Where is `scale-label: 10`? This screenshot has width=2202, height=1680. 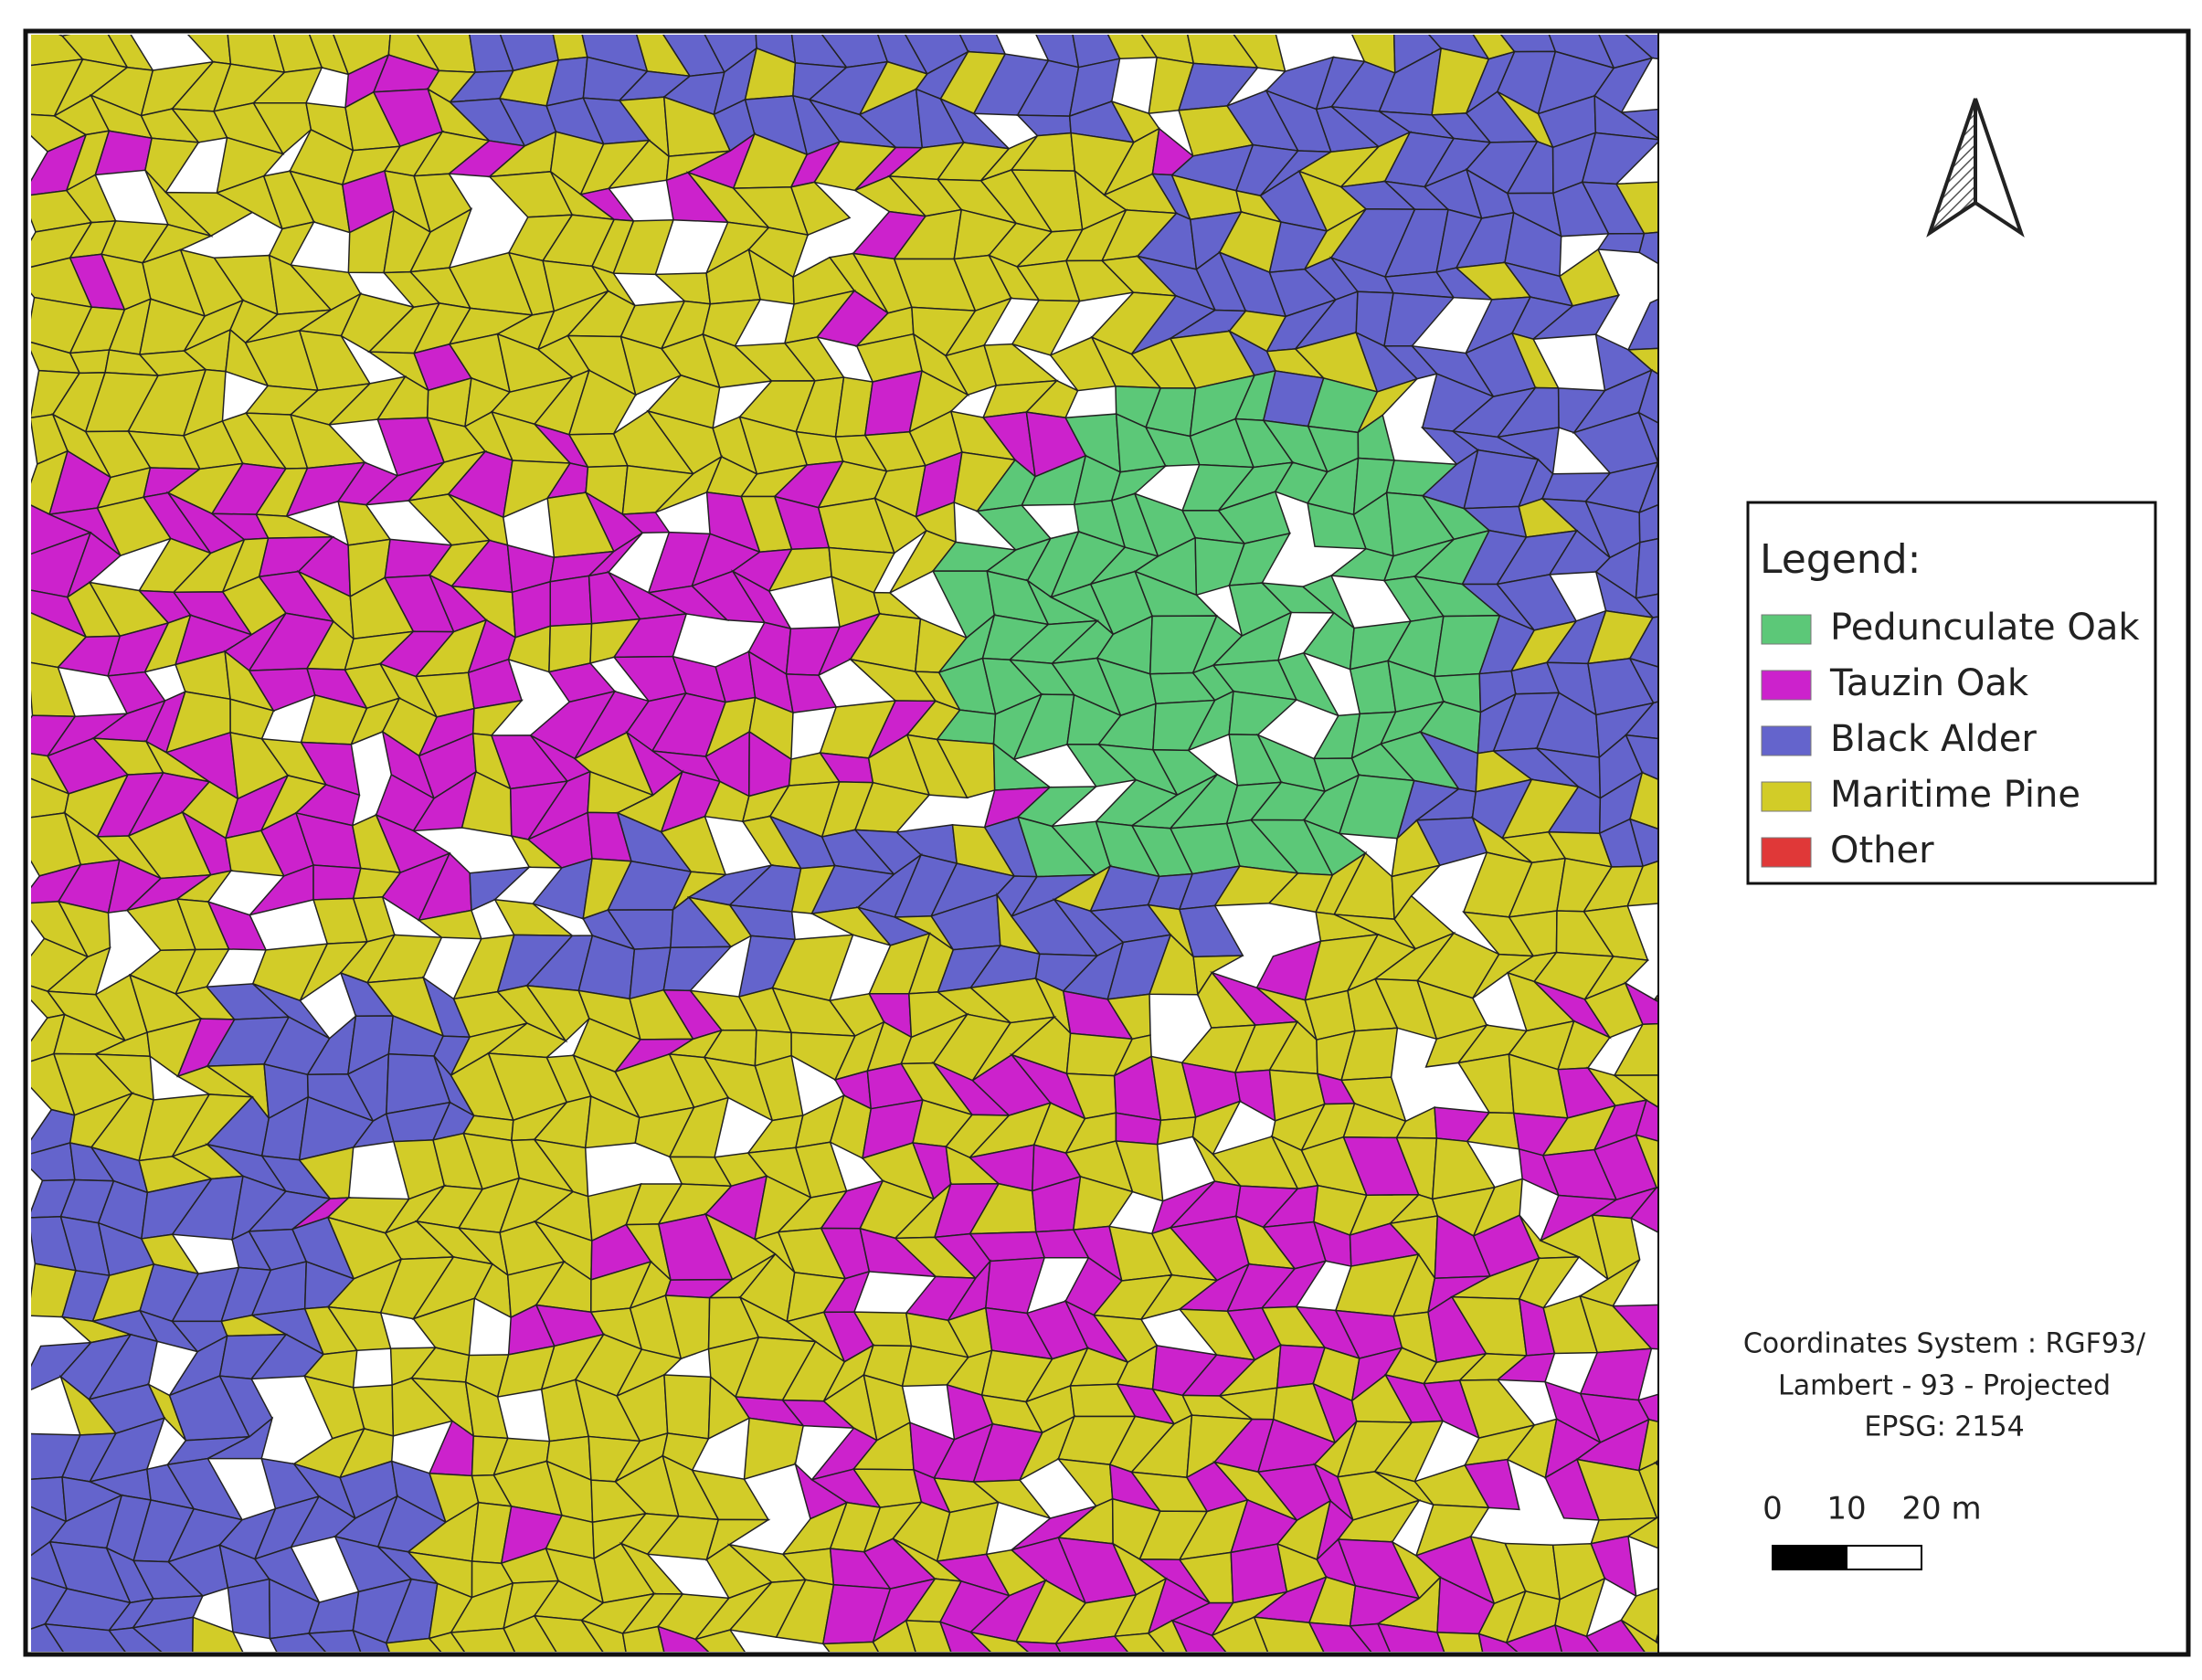
scale-label: 10 is located at coordinates (1846, 1509).